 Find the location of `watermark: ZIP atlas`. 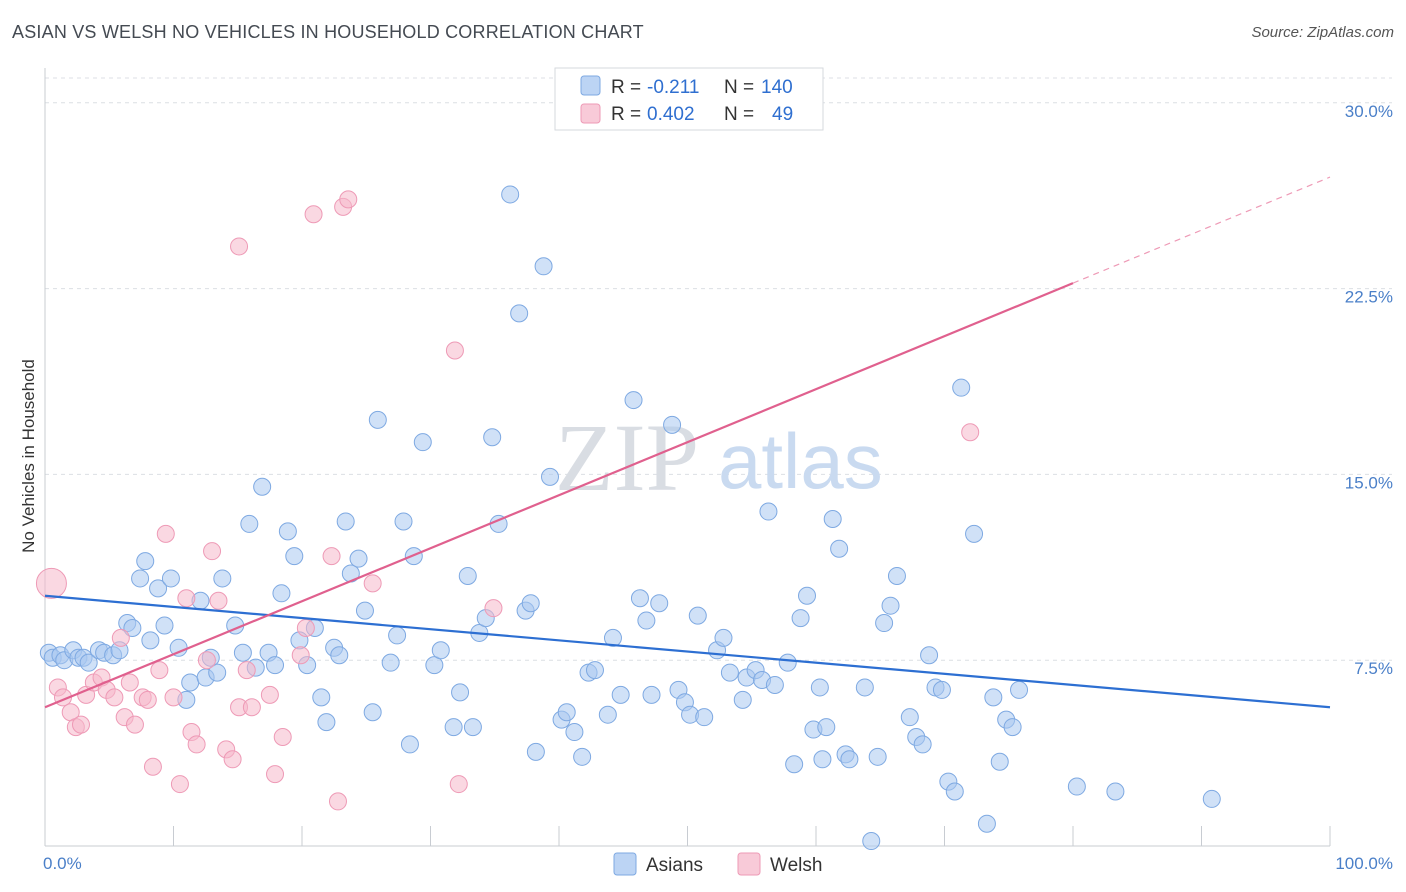

watermark: ZIP atlas is located at coordinates (719, 457).